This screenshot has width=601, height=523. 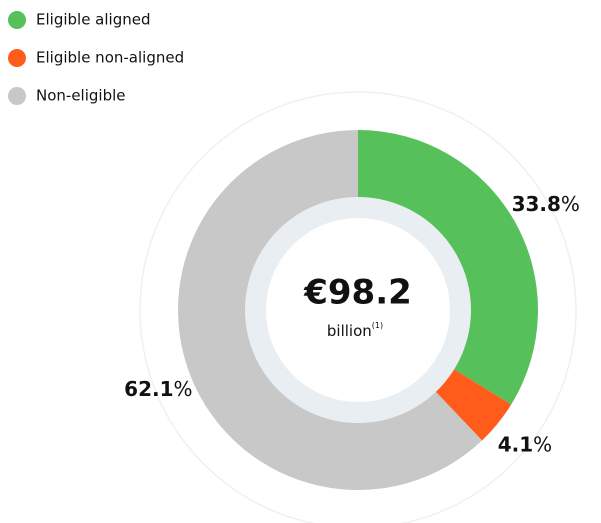 I want to click on value-label: 33.8%, so click(x=546, y=204).